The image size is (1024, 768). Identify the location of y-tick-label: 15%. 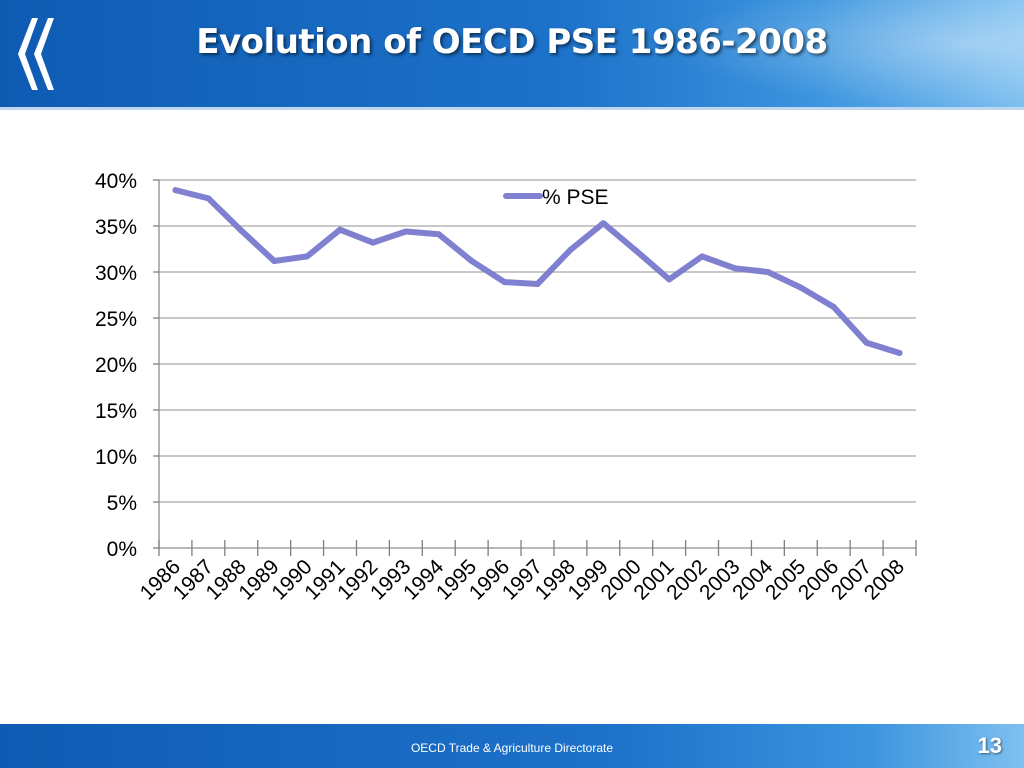
(116, 411).